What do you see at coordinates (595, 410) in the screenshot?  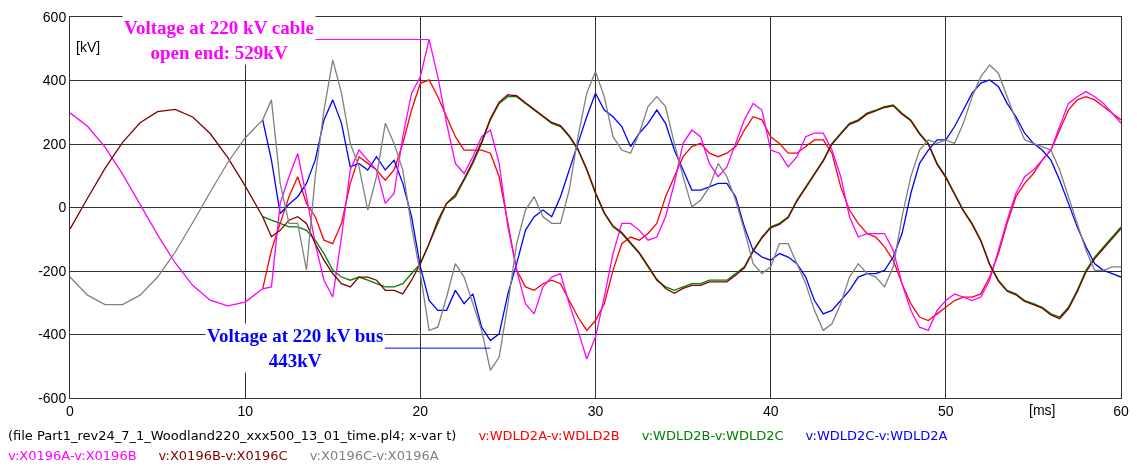 I see `x-tick-label: 30` at bounding box center [595, 410].